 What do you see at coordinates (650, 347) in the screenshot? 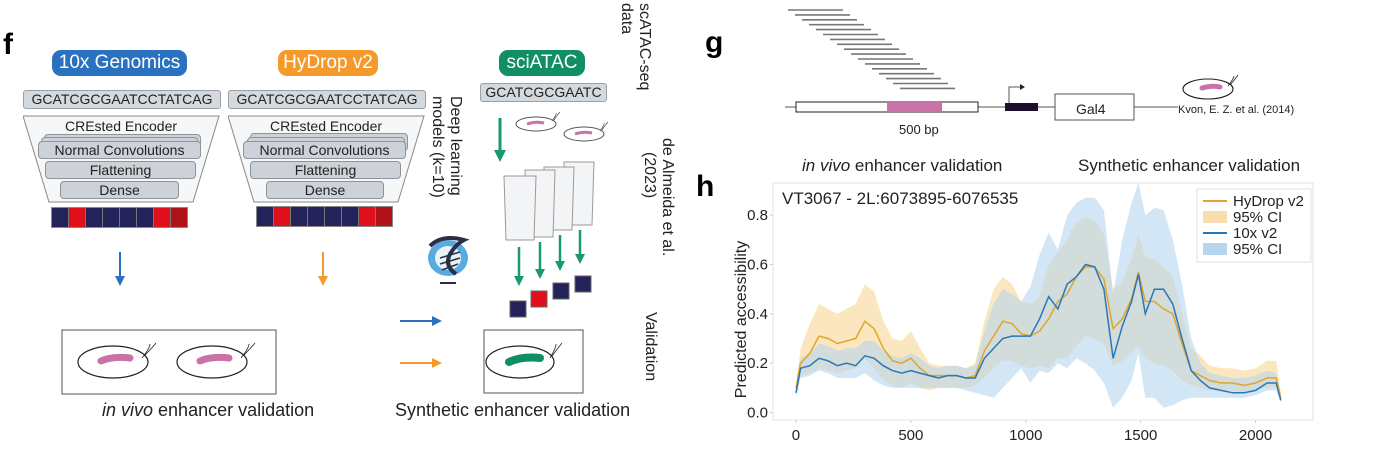
I see `validation-label: Validation` at bounding box center [650, 347].